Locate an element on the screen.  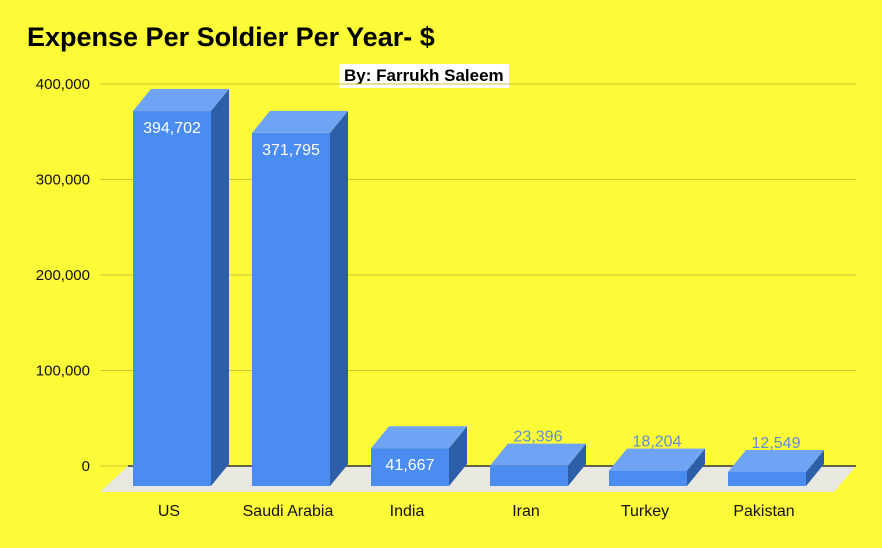
y-axis-ticks: 0 100,000 200,000 300,000 400,000 is located at coordinates (63, 275).